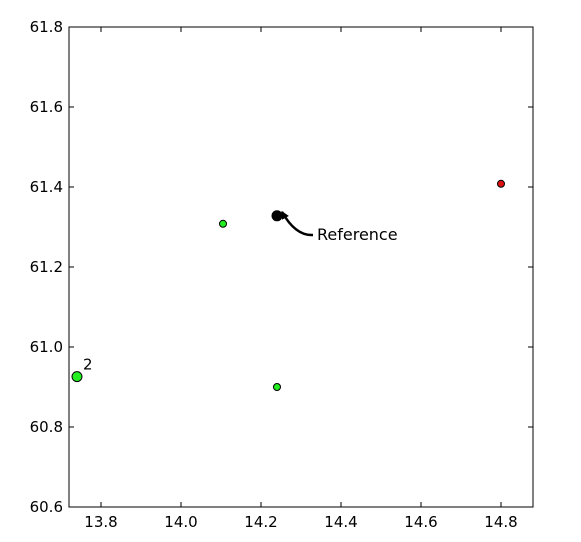  I want to click on y-tick-label: 61.4, so click(46, 187).